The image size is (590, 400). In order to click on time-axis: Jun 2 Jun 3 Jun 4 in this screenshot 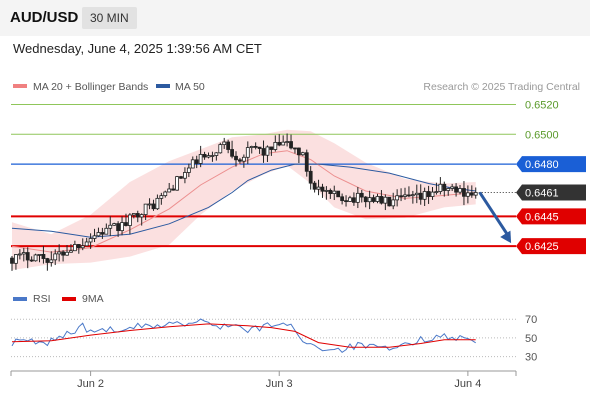, I will do `click(279, 380)`.